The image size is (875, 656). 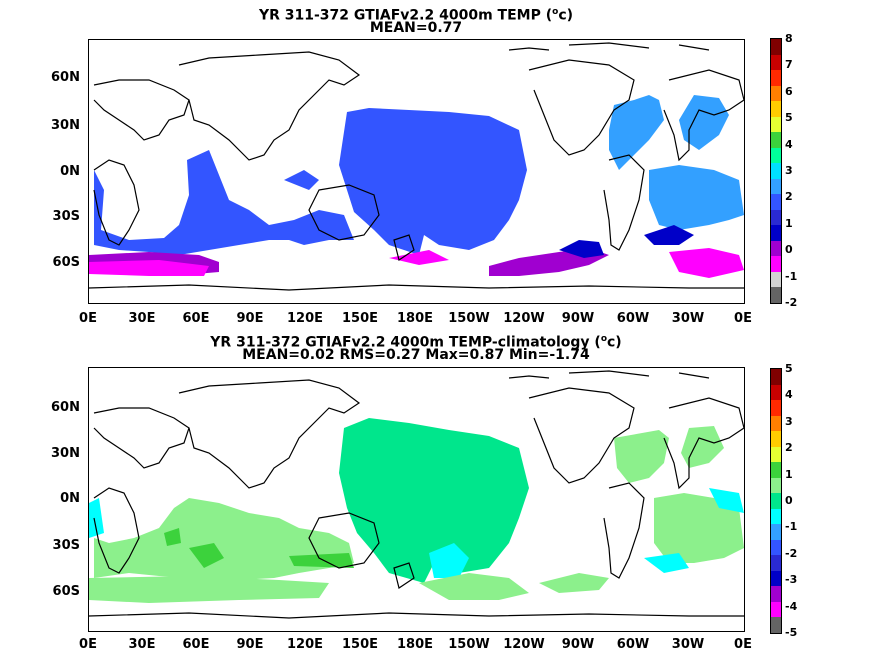 What do you see at coordinates (65, 453) in the screenshot?
I see `lat-label: 30N` at bounding box center [65, 453].